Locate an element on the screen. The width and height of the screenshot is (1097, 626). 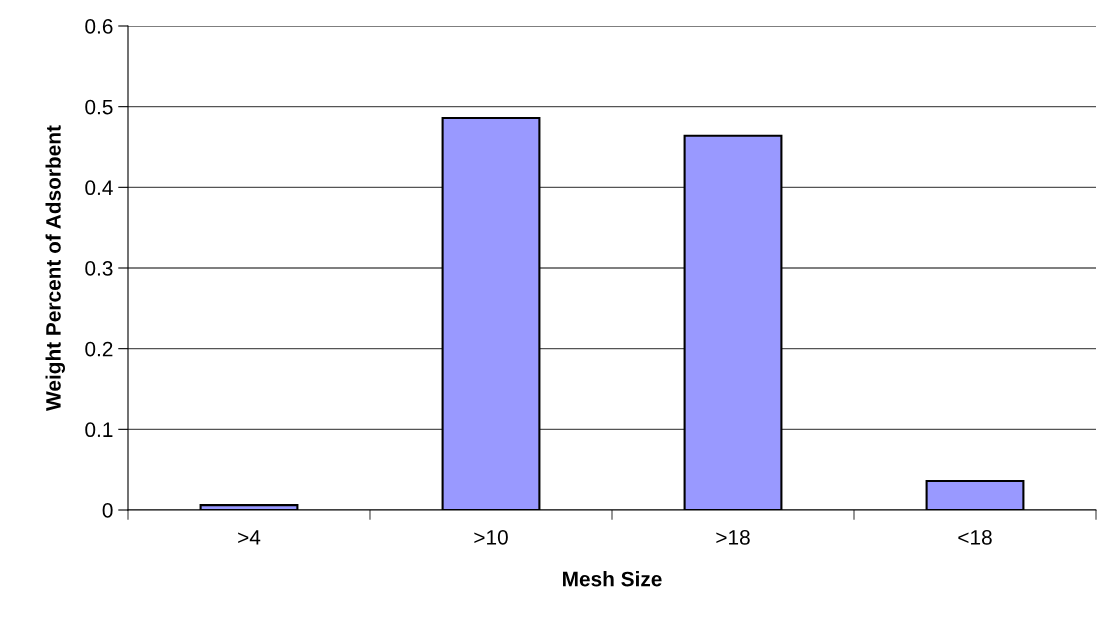
y-tick-label: 0.2 is located at coordinates (99, 349).